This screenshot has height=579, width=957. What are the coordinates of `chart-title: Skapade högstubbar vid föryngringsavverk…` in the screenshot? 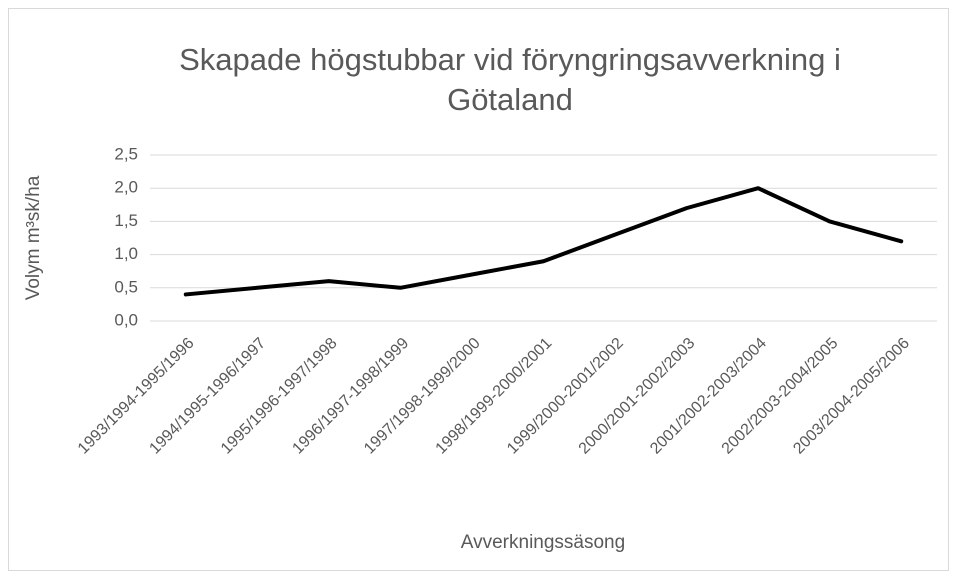 It's located at (510, 79).